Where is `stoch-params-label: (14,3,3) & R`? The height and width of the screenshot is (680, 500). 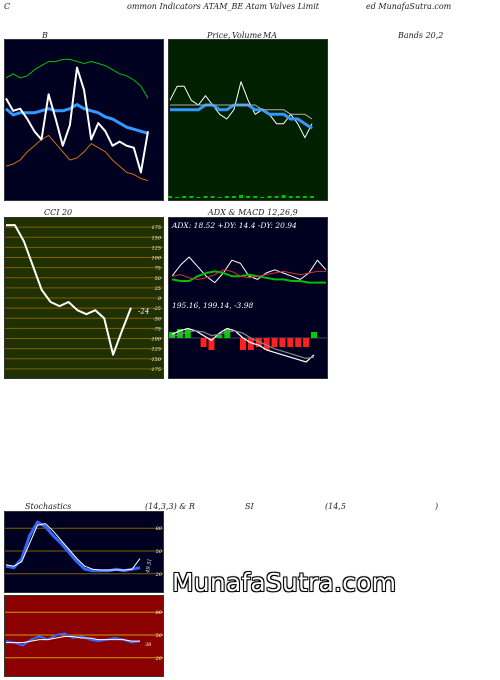 stoch-params-label: (14,3,3) & R is located at coordinates (170, 506).